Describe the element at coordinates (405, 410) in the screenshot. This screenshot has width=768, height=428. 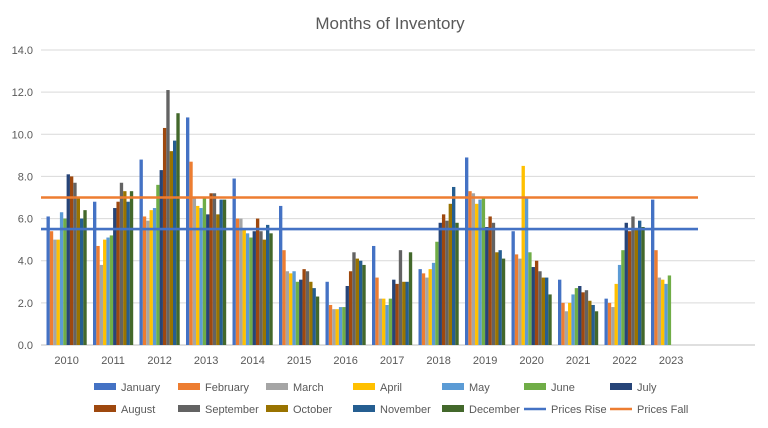
I see `legend-label: November` at that location.